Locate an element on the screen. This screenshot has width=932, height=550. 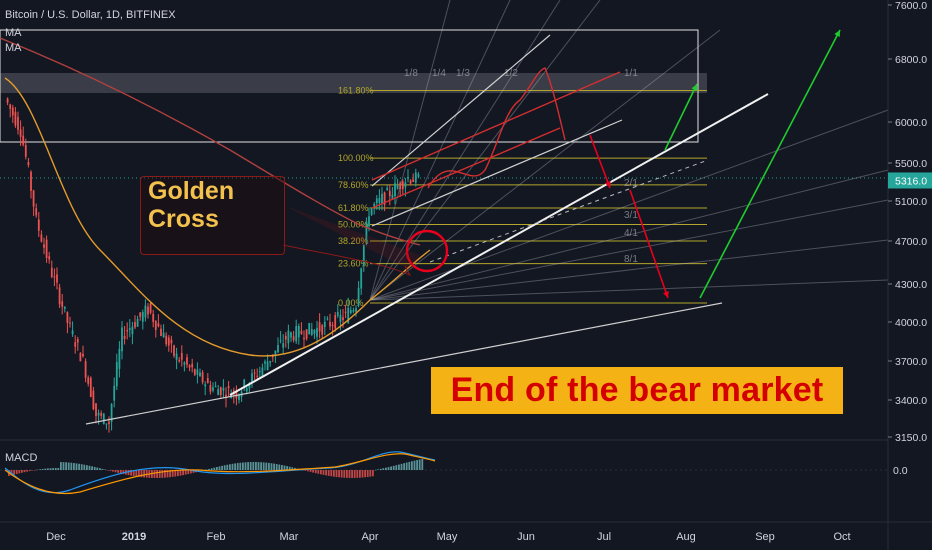
macd-line is located at coordinates (220, 472).